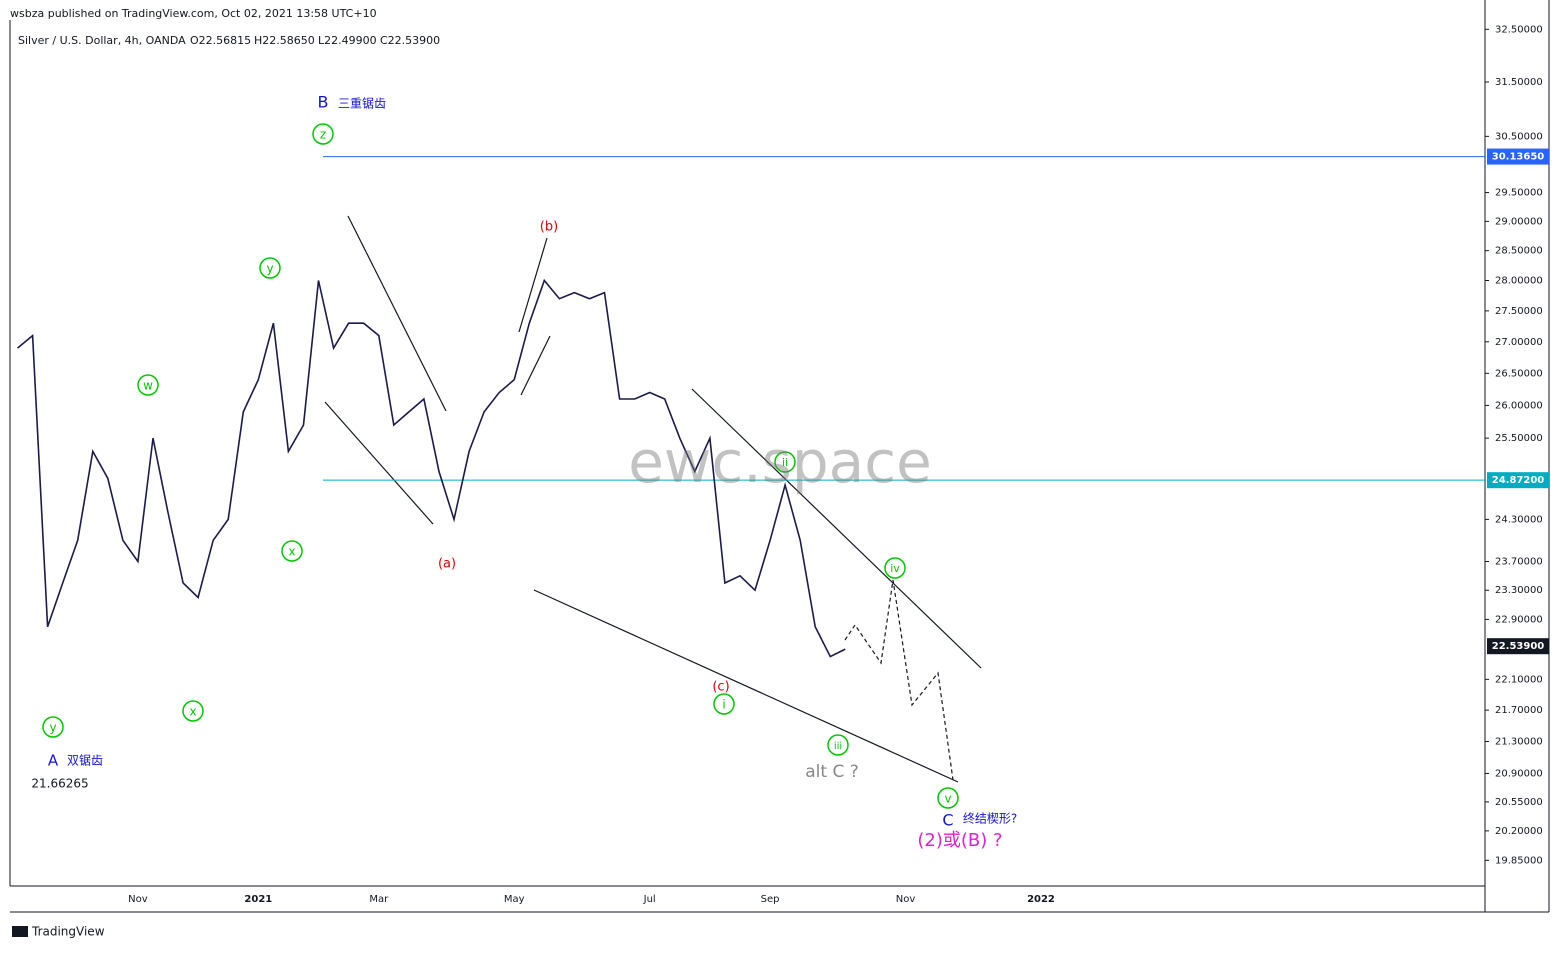  I want to click on annotation: (2)或(B) ?, so click(959, 840).